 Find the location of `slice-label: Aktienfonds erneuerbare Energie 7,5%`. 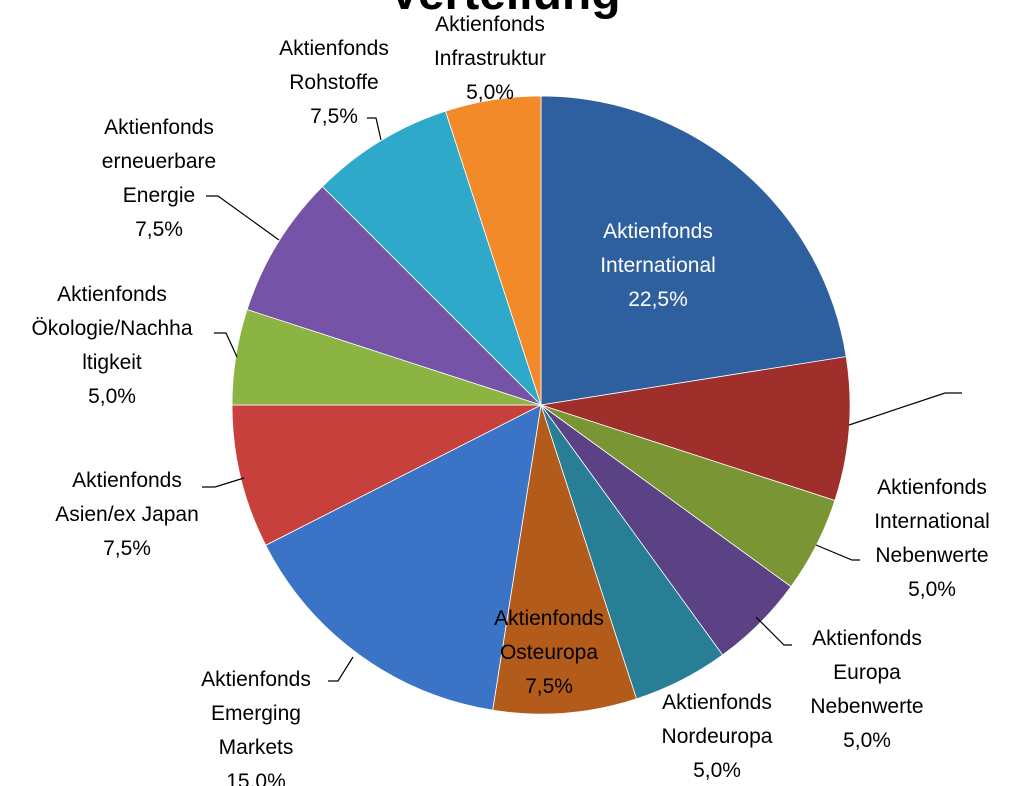

slice-label: Aktienfonds erneuerbare Energie 7,5% is located at coordinates (159, 178).